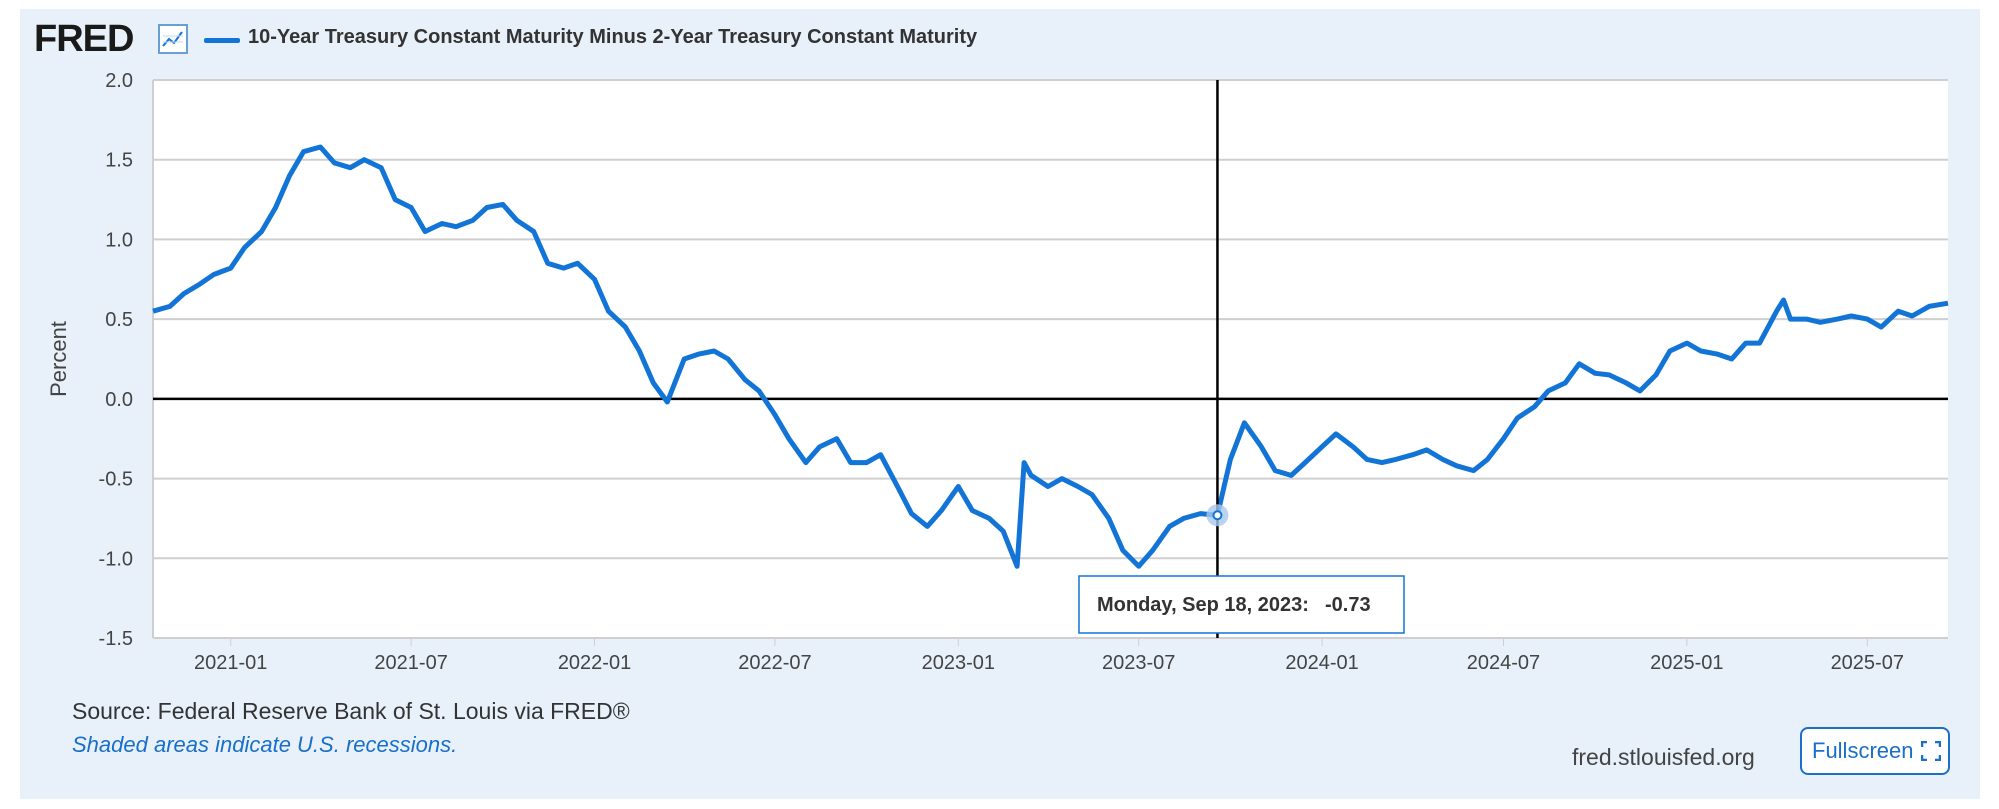 The width and height of the screenshot is (1999, 809). Describe the element at coordinates (116, 559) in the screenshot. I see `y-tick-label: -1.0` at that location.